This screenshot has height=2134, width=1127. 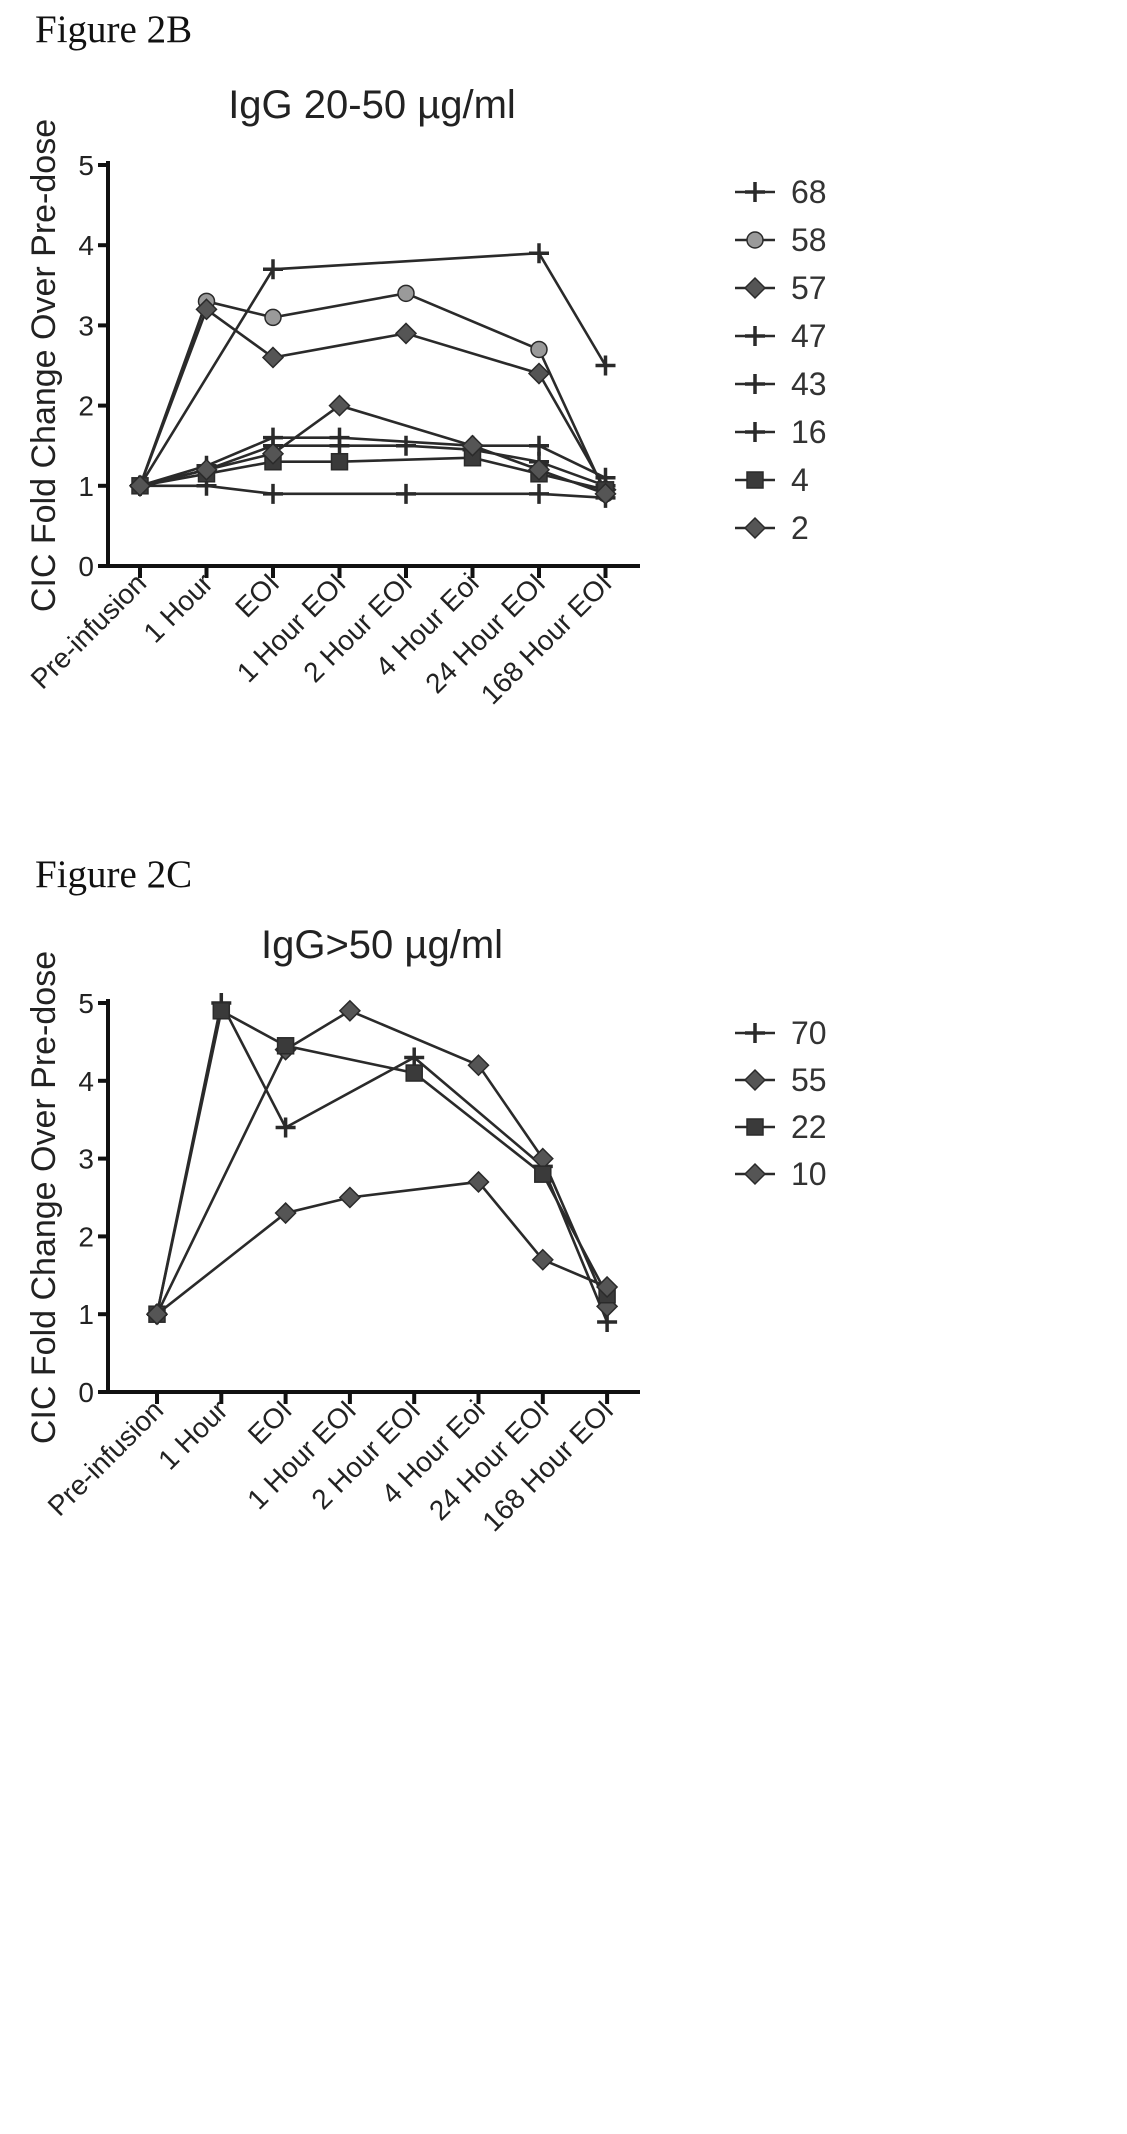 What do you see at coordinates (809, 1174) in the screenshot?
I see `legend-label: 10` at bounding box center [809, 1174].